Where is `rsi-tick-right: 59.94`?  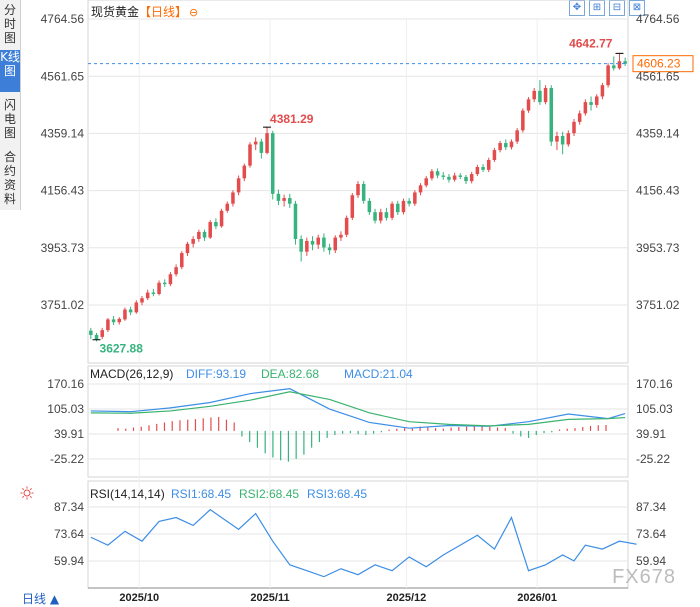
rsi-tick-right: 59.94 is located at coordinates (651, 561).